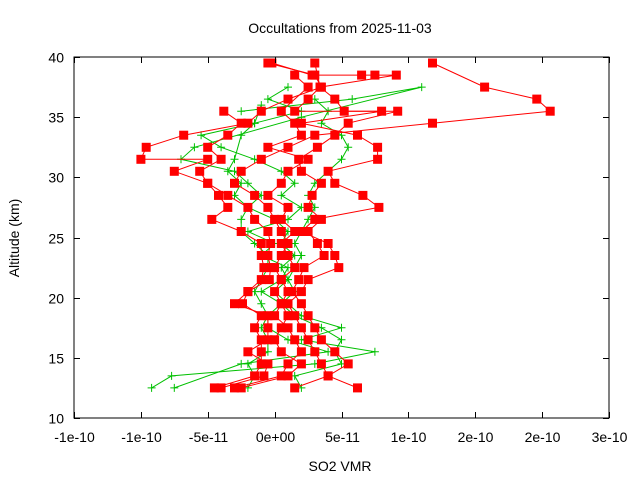 Image resolution: width=640 pixels, height=480 pixels. I want to click on x-tick-label: 3e-10, so click(610, 437).